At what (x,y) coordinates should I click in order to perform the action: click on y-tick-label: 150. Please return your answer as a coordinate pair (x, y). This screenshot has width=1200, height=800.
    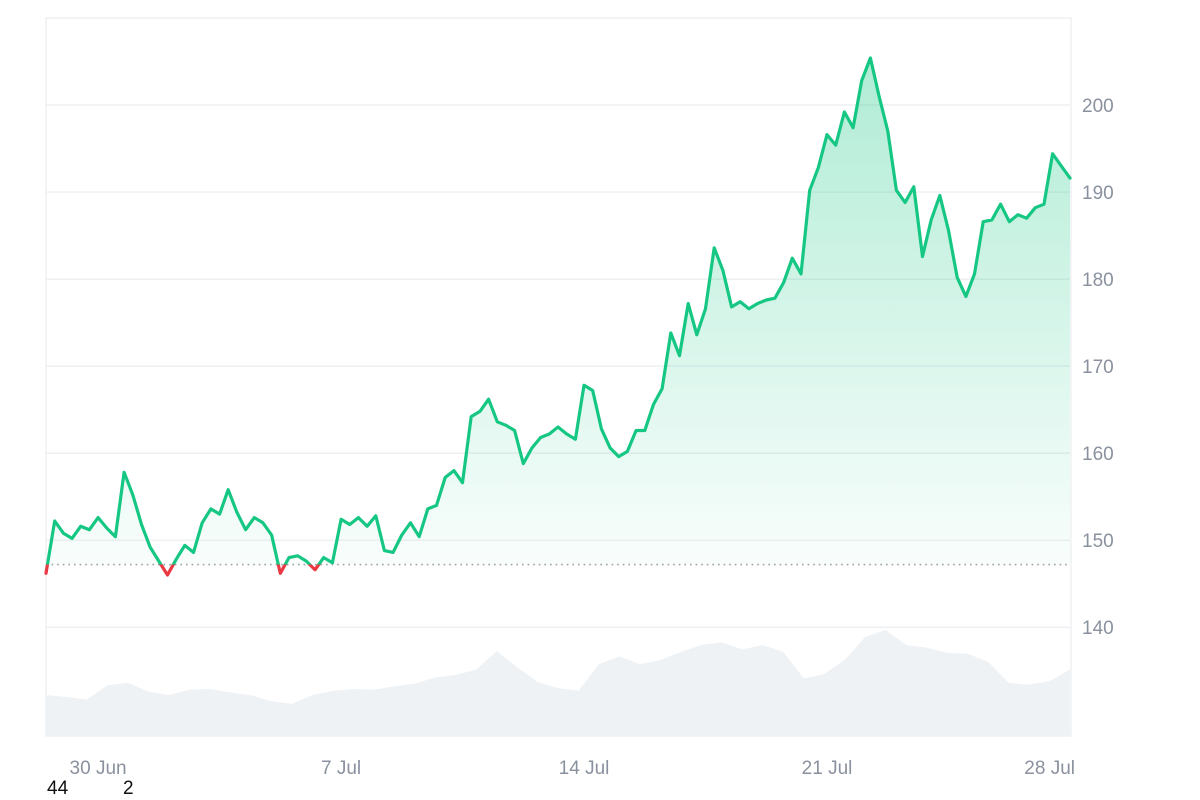
    Looking at the image, I should click on (1098, 541).